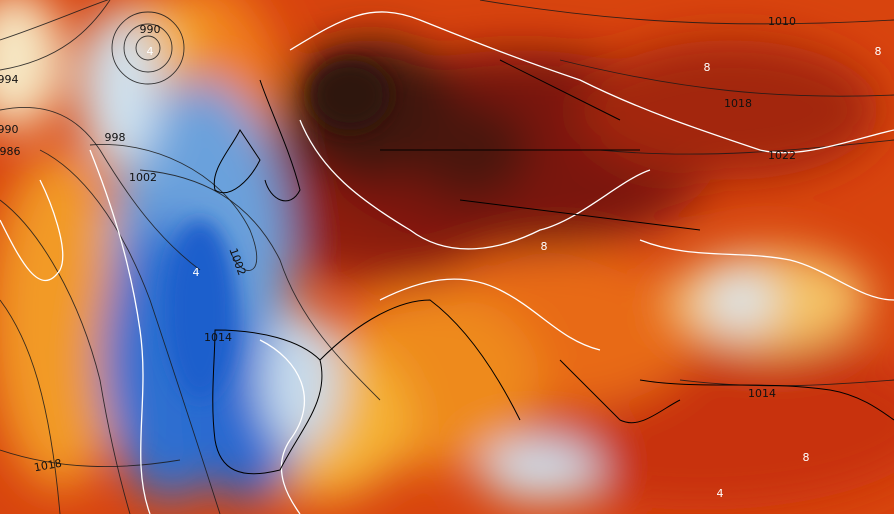 This screenshot has height=514, width=894. What do you see at coordinates (782, 21) in the screenshot?
I see `isobar-label: 1010` at bounding box center [782, 21].